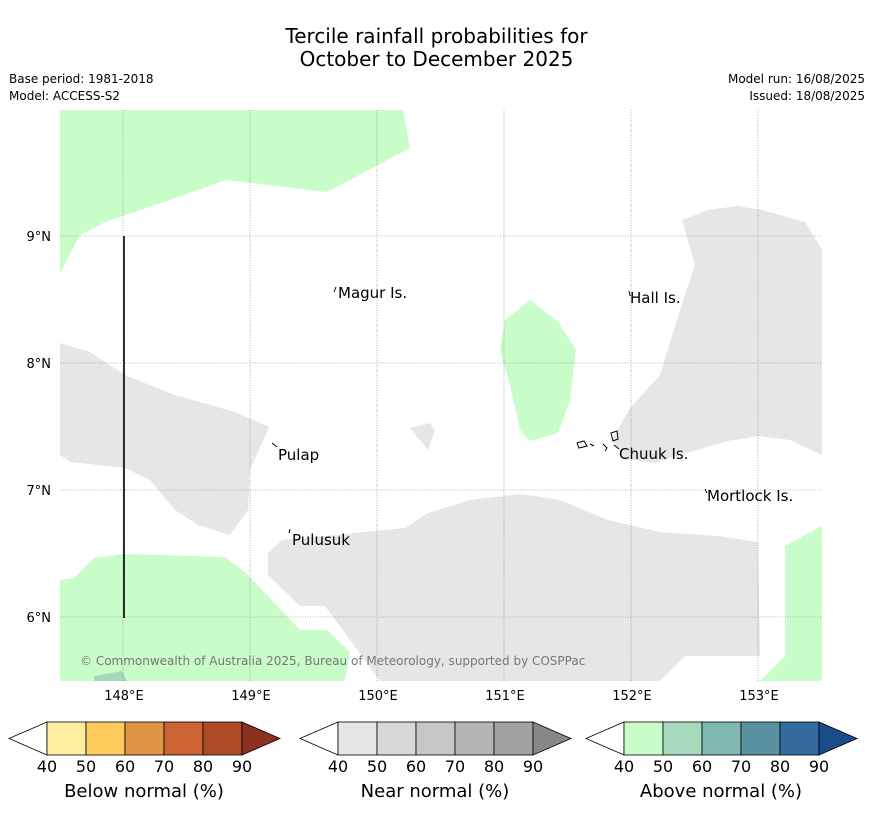  I want to click on lon-label: 149°E, so click(251, 696).